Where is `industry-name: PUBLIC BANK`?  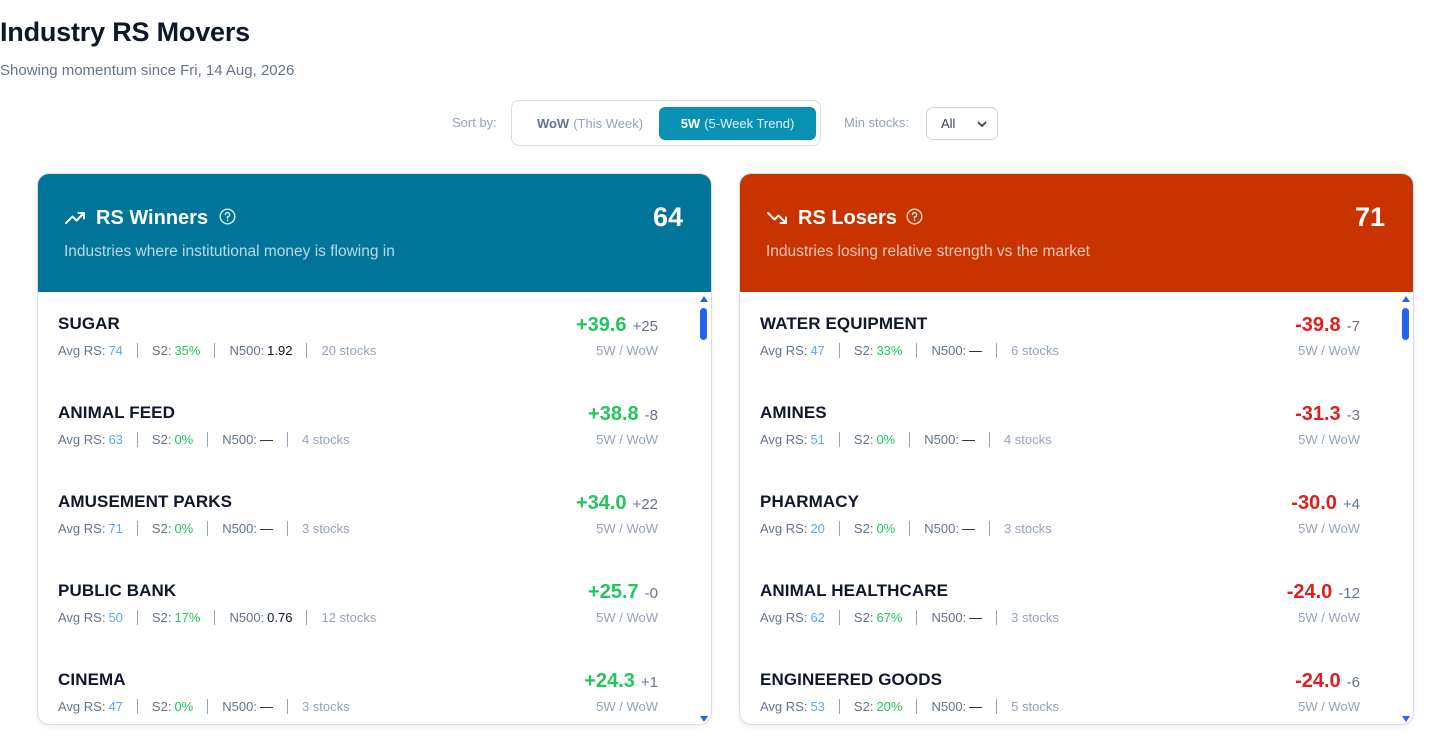 industry-name: PUBLIC BANK is located at coordinates (117, 590).